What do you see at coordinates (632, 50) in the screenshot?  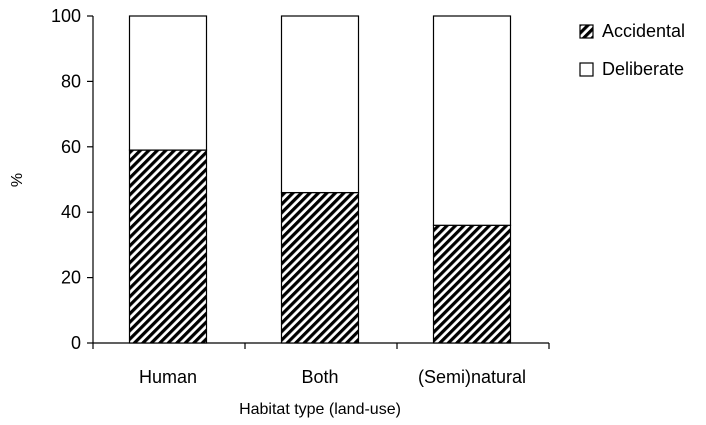 I see `legend: Accidental Deliberate` at bounding box center [632, 50].